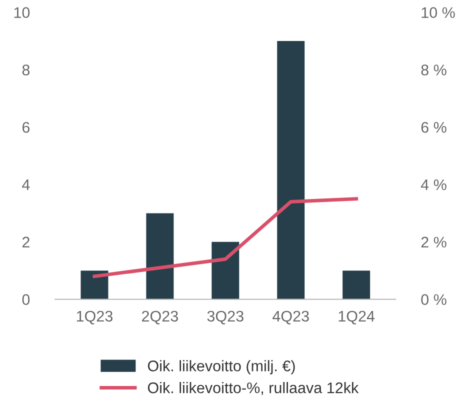 The width and height of the screenshot is (460, 410). I want to click on y2-tick-label: 8 %, so click(433, 70).